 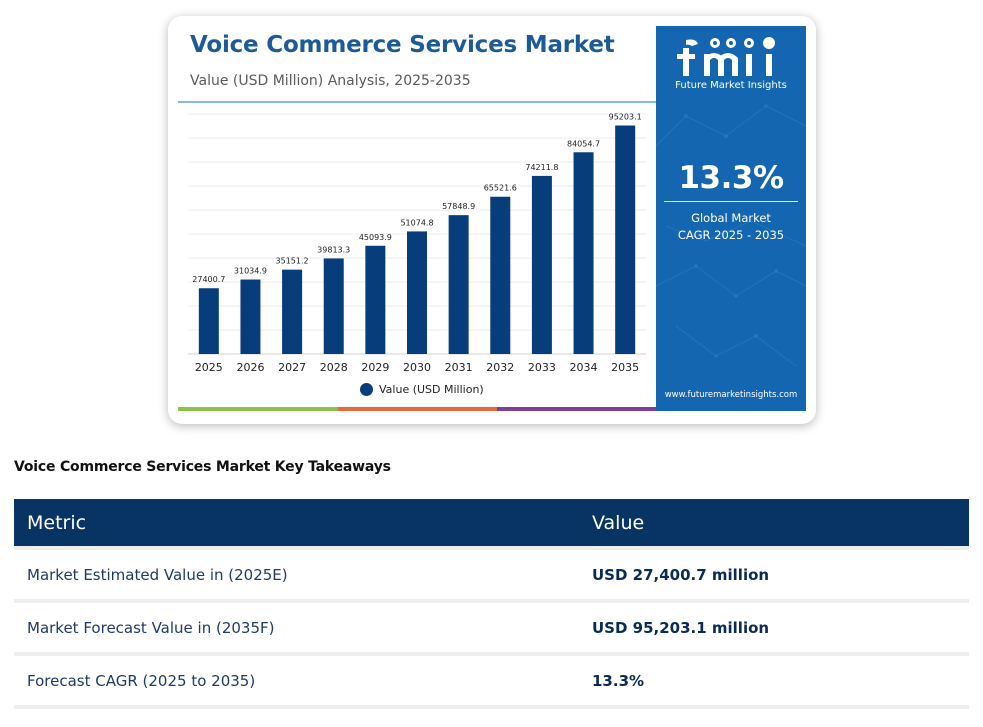 I want to click on metric-cell: Market Estimated Value in (2025E), so click(x=296, y=573).